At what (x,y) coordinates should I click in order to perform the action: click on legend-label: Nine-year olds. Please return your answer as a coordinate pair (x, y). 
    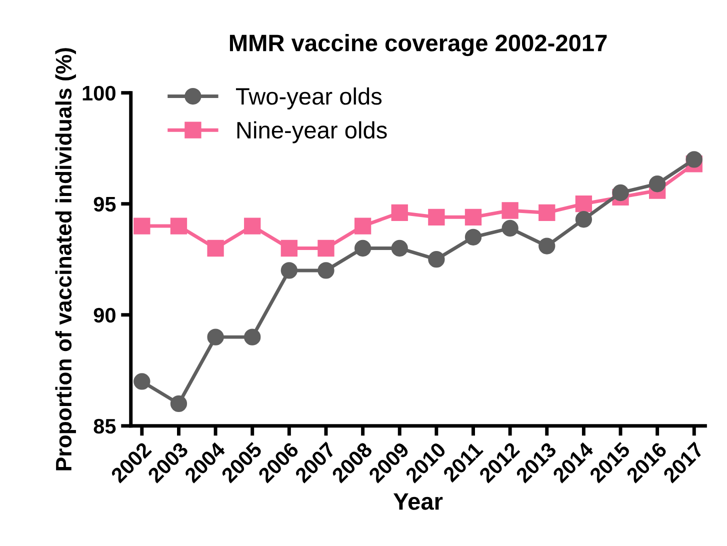
    Looking at the image, I should click on (312, 132).